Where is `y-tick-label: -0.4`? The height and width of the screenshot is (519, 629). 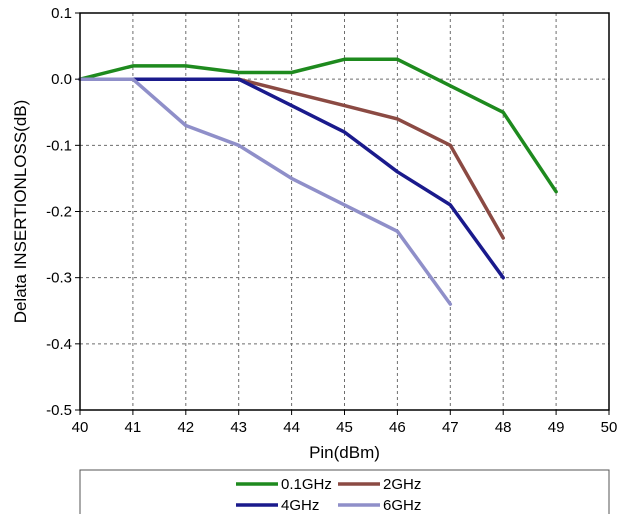 y-tick-label: -0.4 is located at coordinates (59, 344).